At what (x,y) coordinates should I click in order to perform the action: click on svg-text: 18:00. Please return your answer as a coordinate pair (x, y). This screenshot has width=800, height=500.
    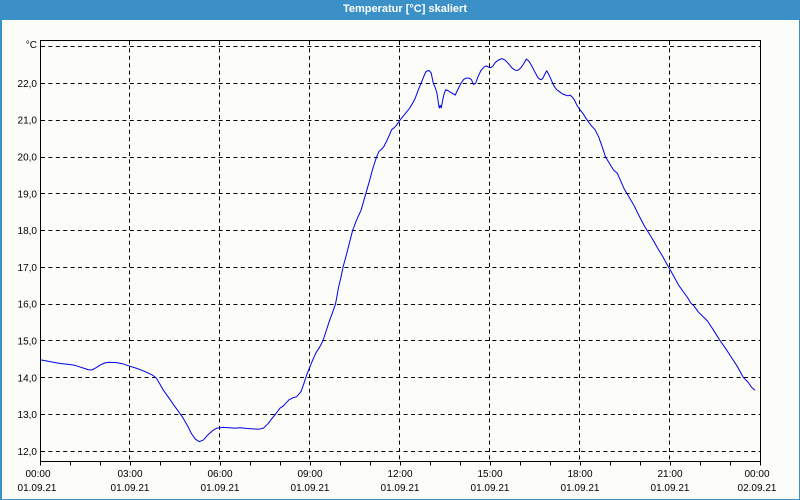
    Looking at the image, I should click on (579, 474).